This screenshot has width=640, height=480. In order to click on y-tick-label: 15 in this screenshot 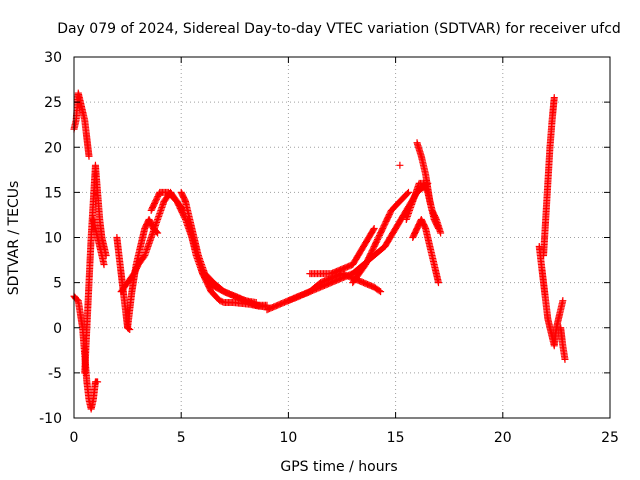, I will do `click(53, 193)`.